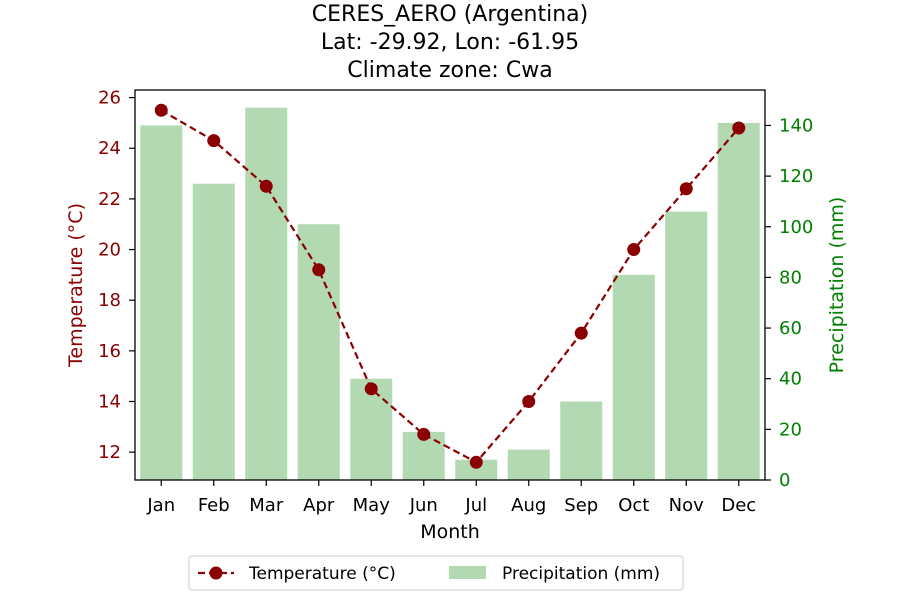 The width and height of the screenshot is (900, 600). I want to click on x-axis-label: Month, so click(450, 532).